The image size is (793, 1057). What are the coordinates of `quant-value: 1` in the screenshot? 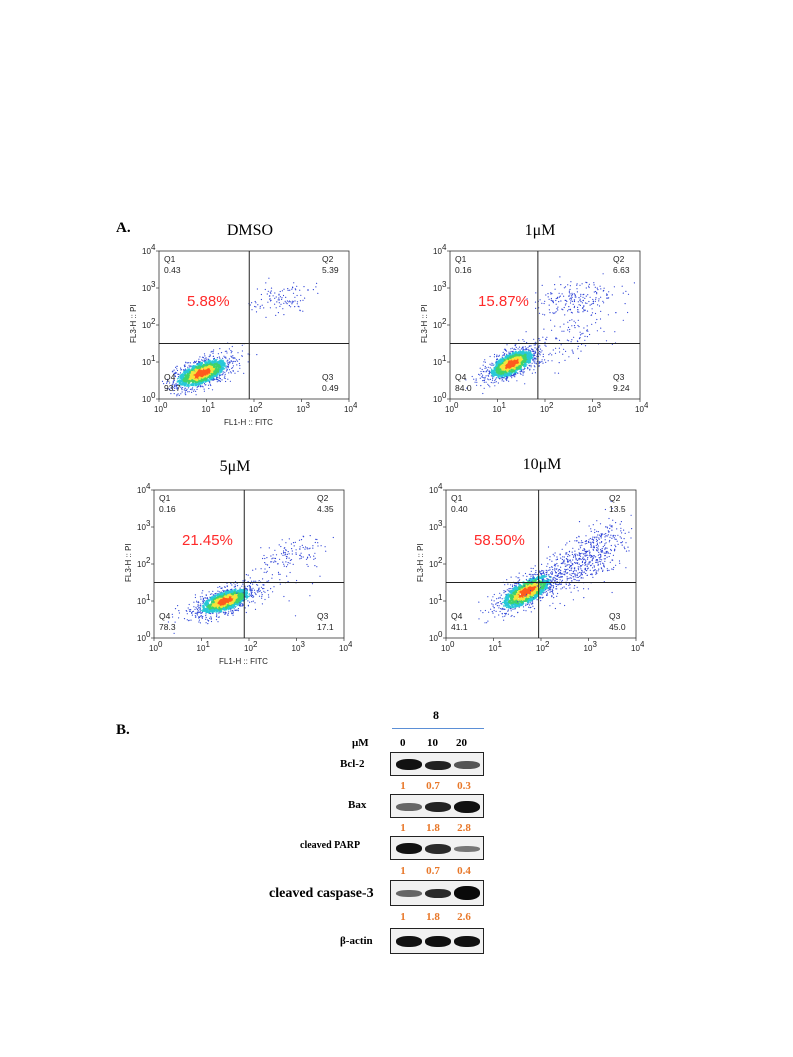 It's located at (403, 871).